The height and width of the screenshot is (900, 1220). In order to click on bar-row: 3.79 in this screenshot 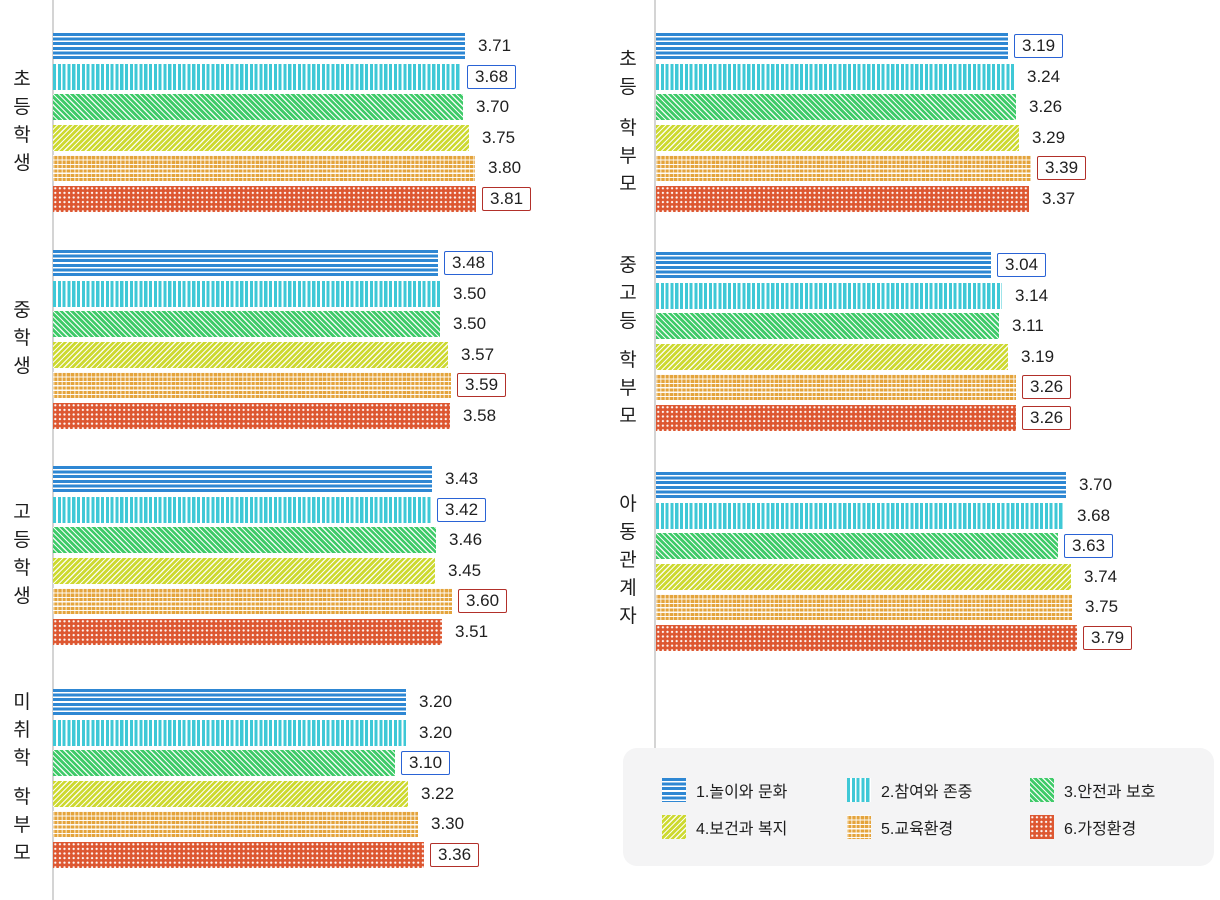, I will do `click(894, 637)`.